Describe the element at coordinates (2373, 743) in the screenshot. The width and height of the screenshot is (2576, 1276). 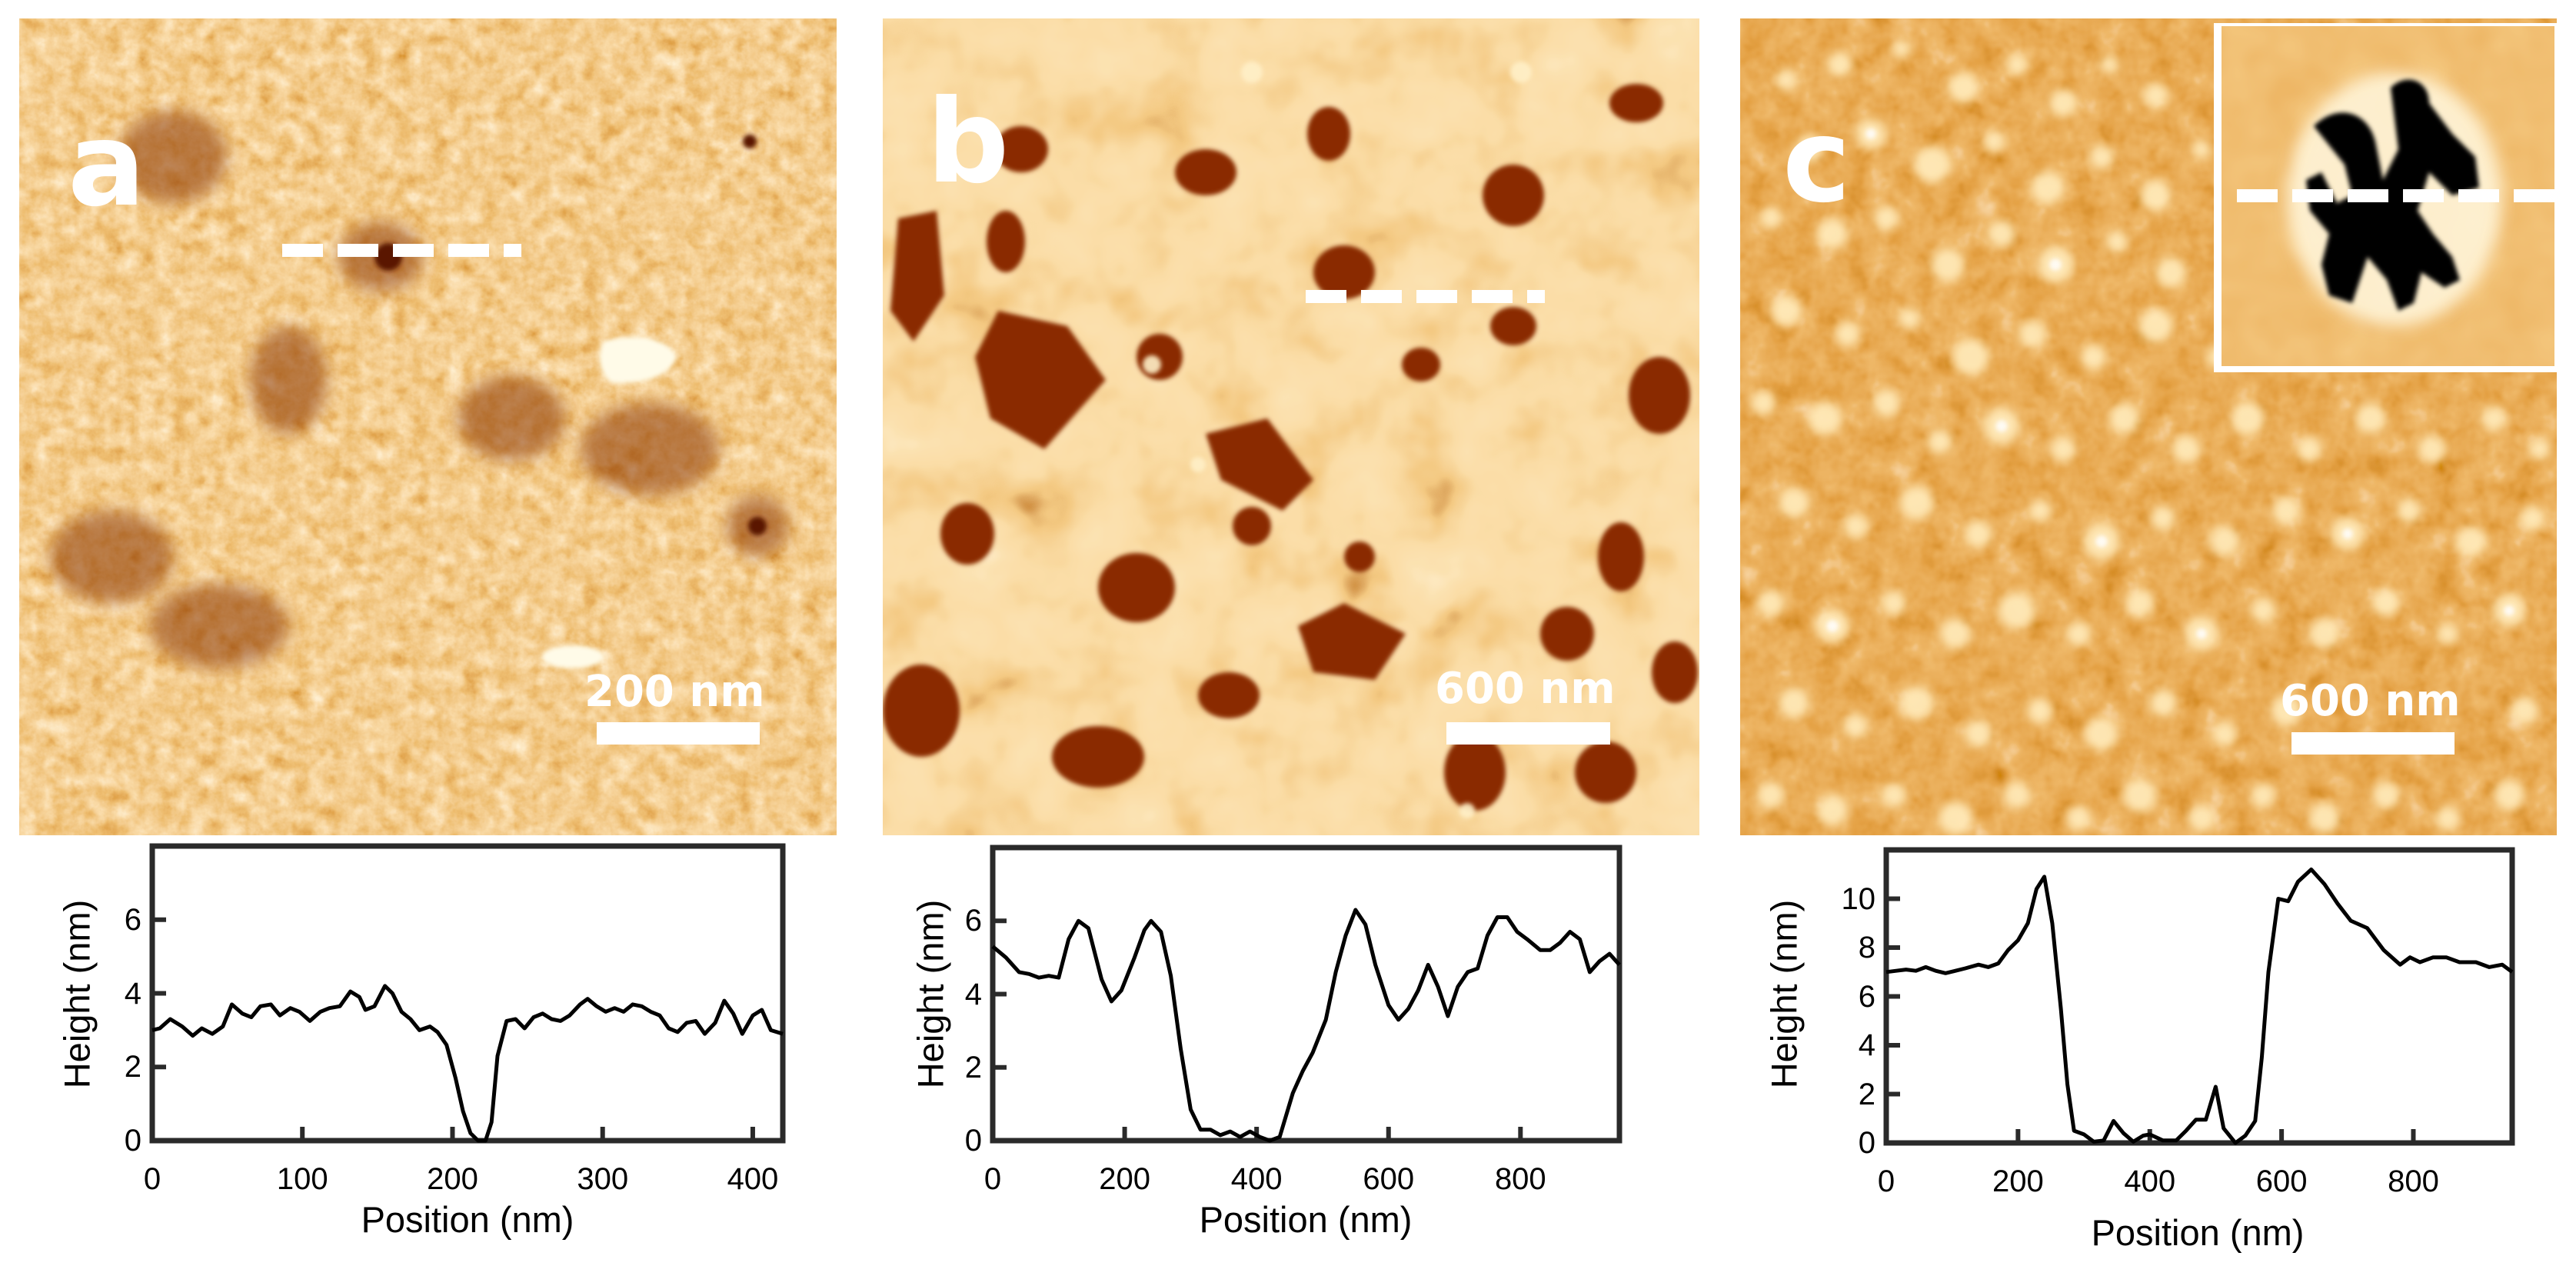
I see `scale-bar-c` at that location.